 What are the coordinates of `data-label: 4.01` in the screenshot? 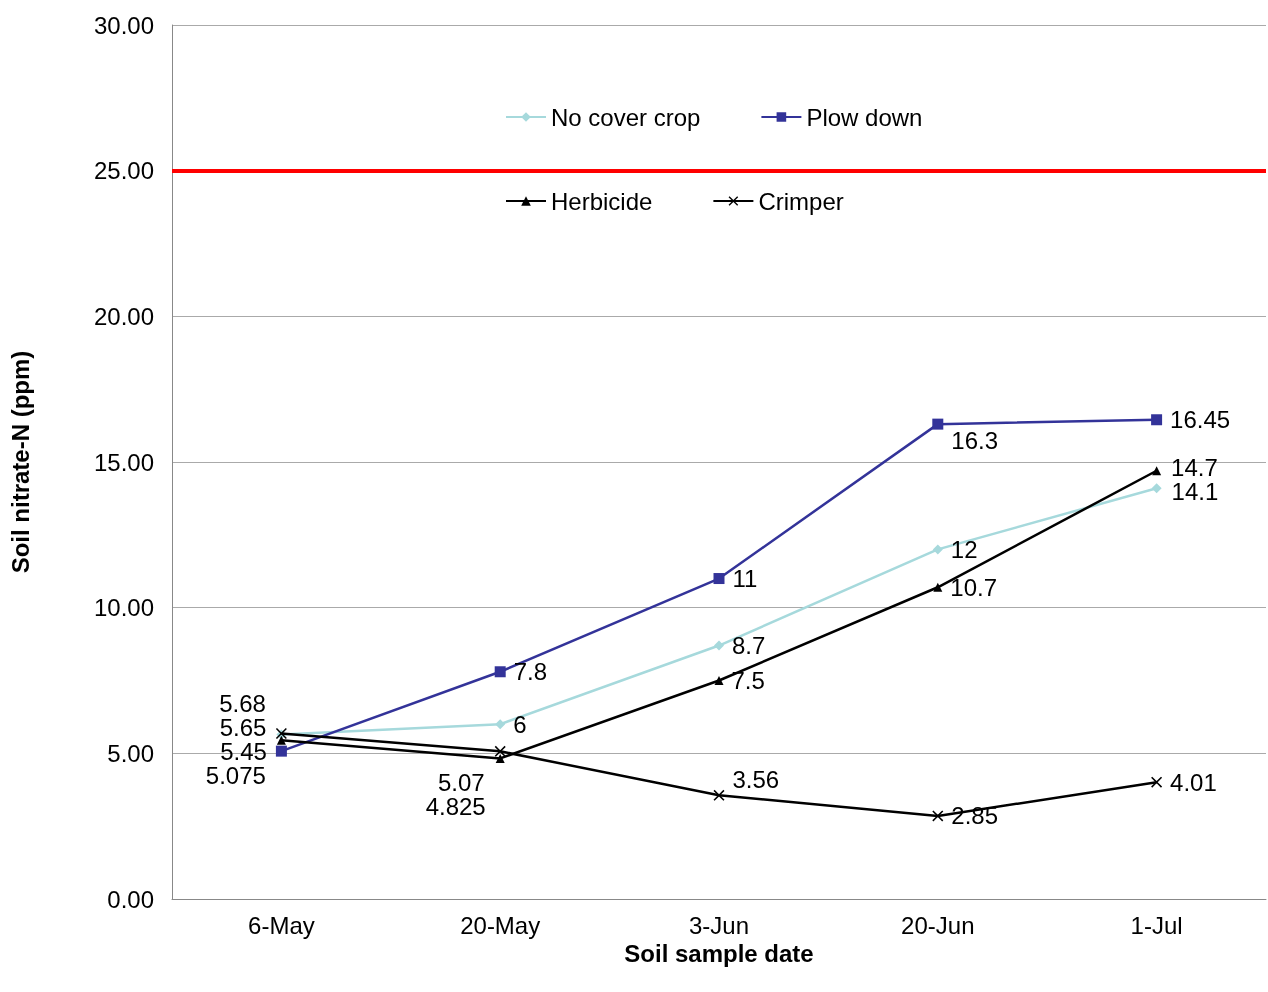 It's located at (1193, 782).